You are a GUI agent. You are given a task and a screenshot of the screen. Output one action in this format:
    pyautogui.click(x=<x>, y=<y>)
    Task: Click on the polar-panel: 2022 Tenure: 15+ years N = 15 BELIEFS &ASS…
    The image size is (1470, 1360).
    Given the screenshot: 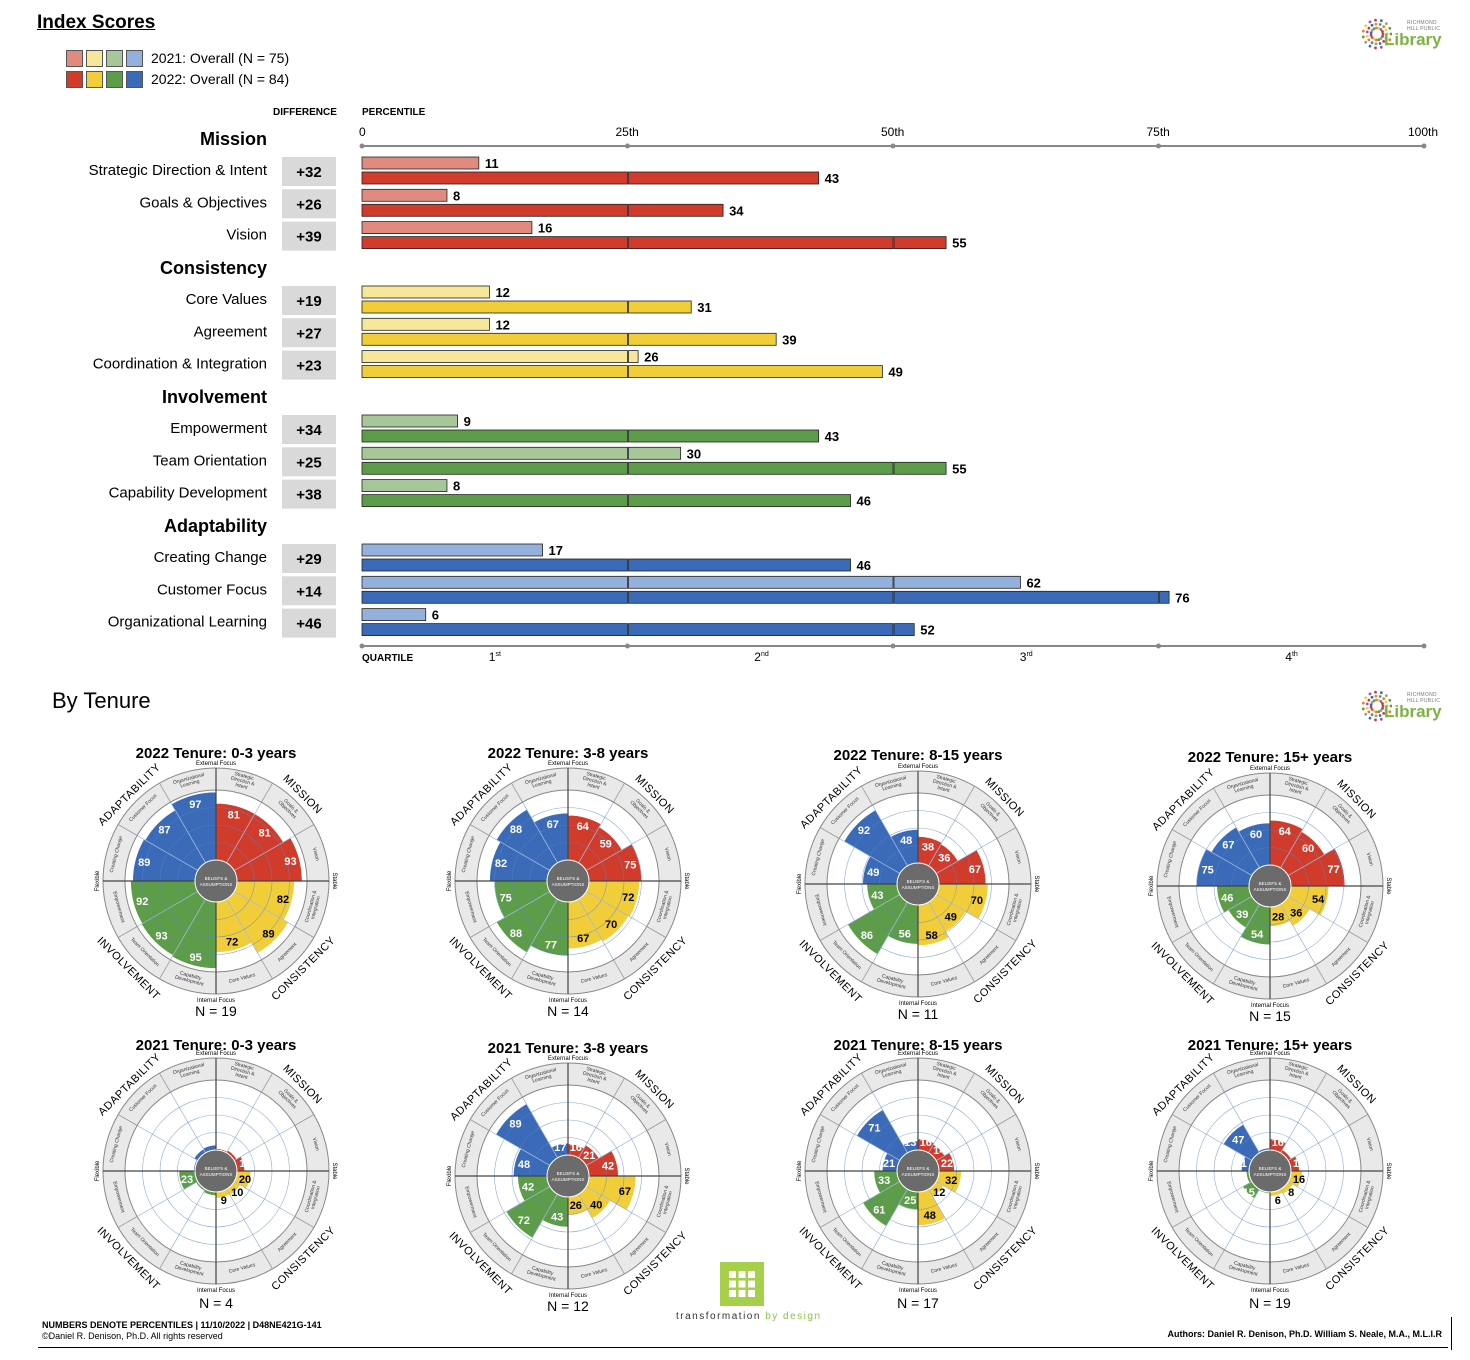 What is the action you would take?
    pyautogui.click(x=1271, y=886)
    